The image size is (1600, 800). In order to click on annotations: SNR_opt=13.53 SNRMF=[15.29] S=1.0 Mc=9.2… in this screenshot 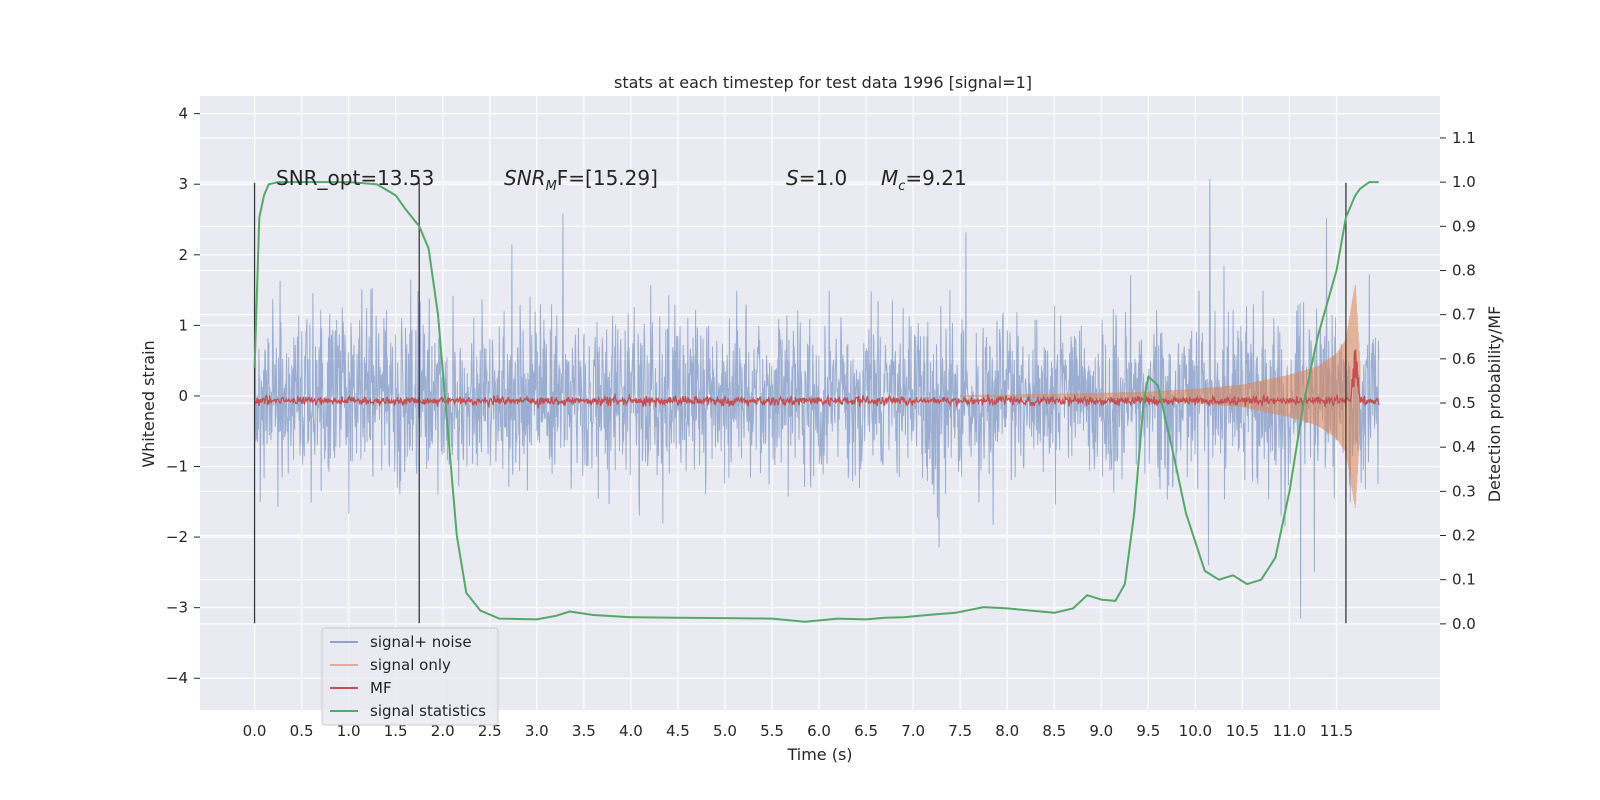, I will do `click(621, 180)`.